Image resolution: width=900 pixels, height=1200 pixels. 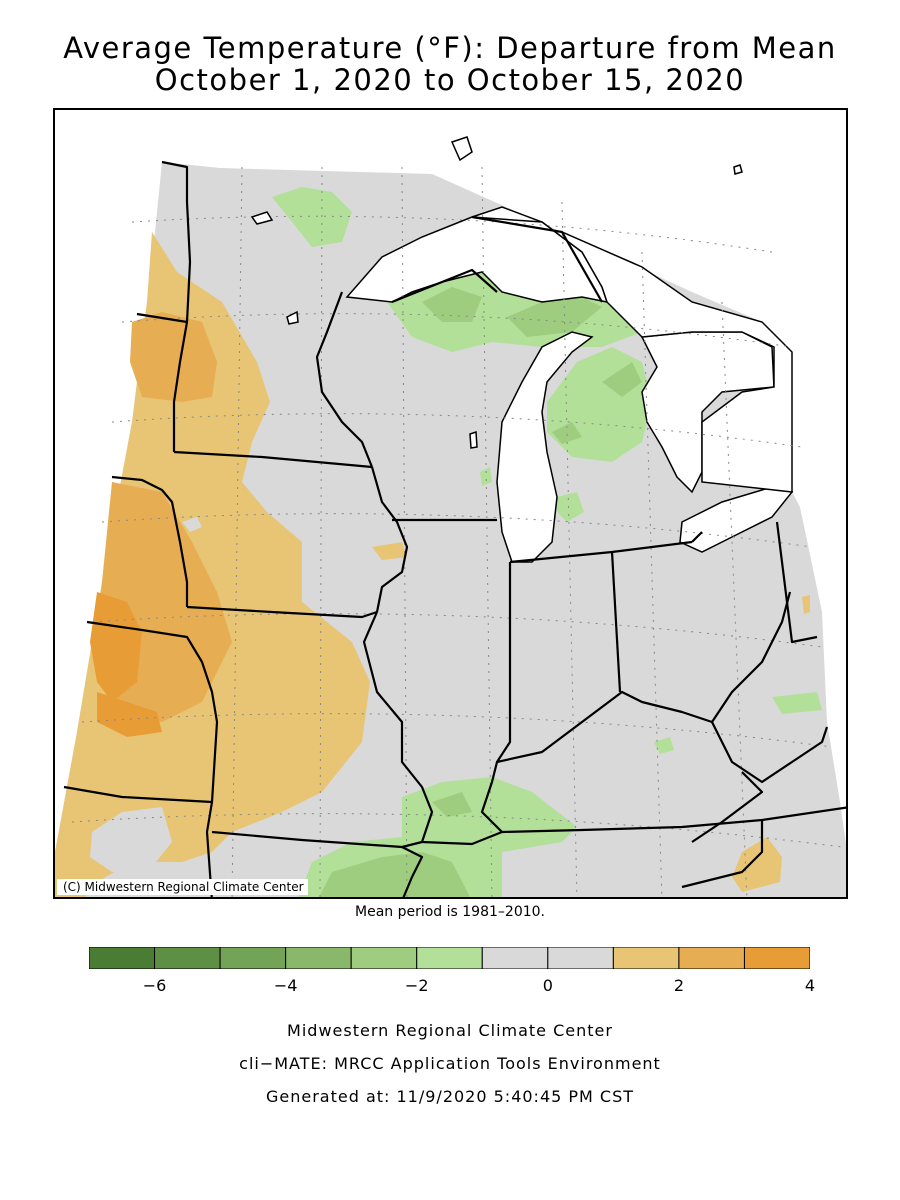 I want to click on border-il-west, so click(x=398, y=727).